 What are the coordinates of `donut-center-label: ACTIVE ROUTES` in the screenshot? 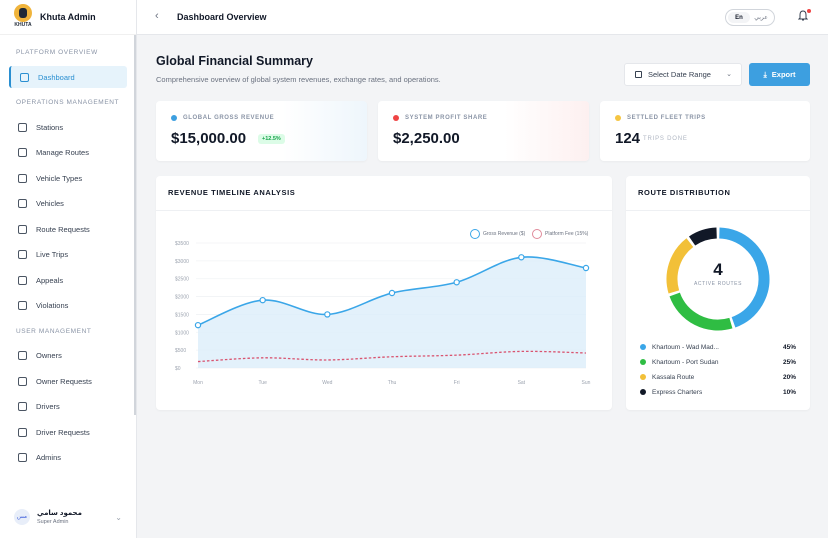 It's located at (718, 284).